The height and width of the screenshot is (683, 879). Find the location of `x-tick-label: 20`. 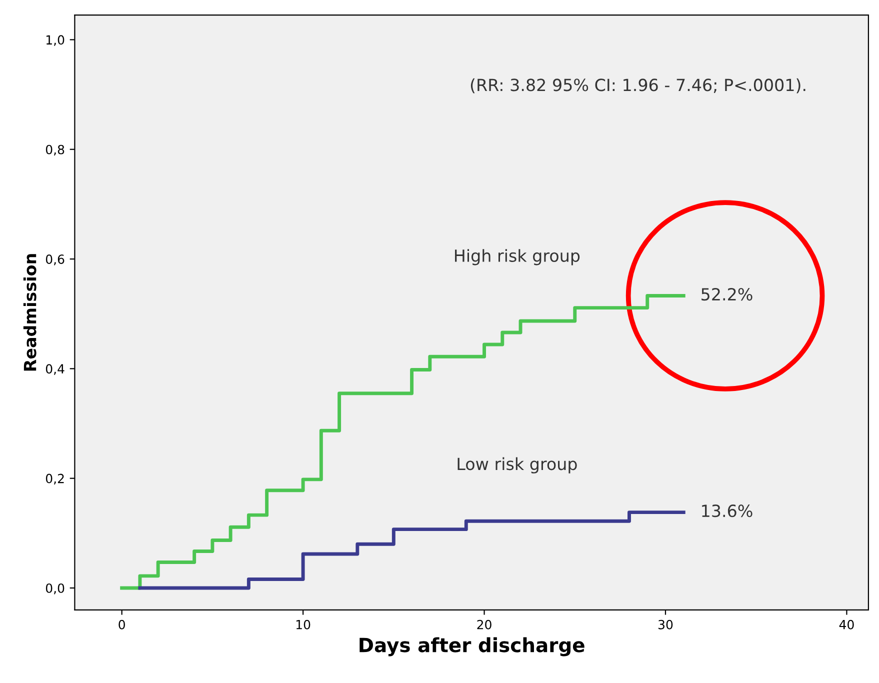

x-tick-label: 20 is located at coordinates (484, 625).